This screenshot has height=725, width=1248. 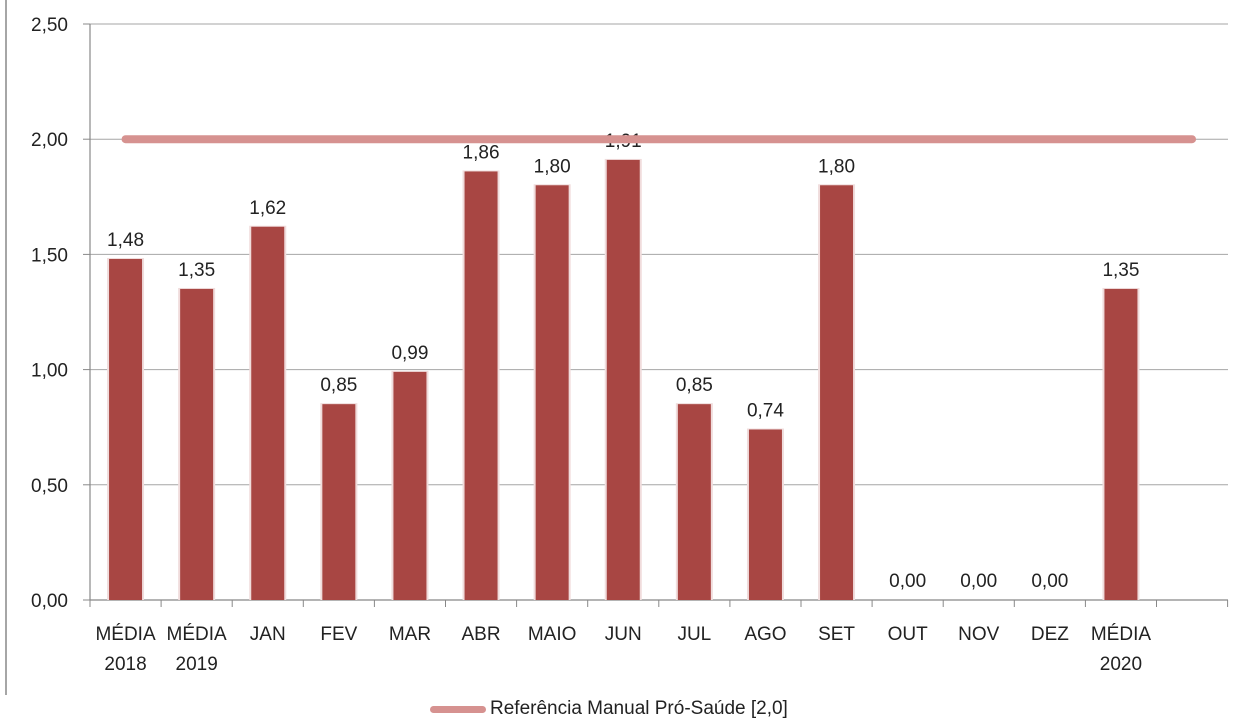 What do you see at coordinates (552, 634) in the screenshot?
I see `x-tick-label: MAIO` at bounding box center [552, 634].